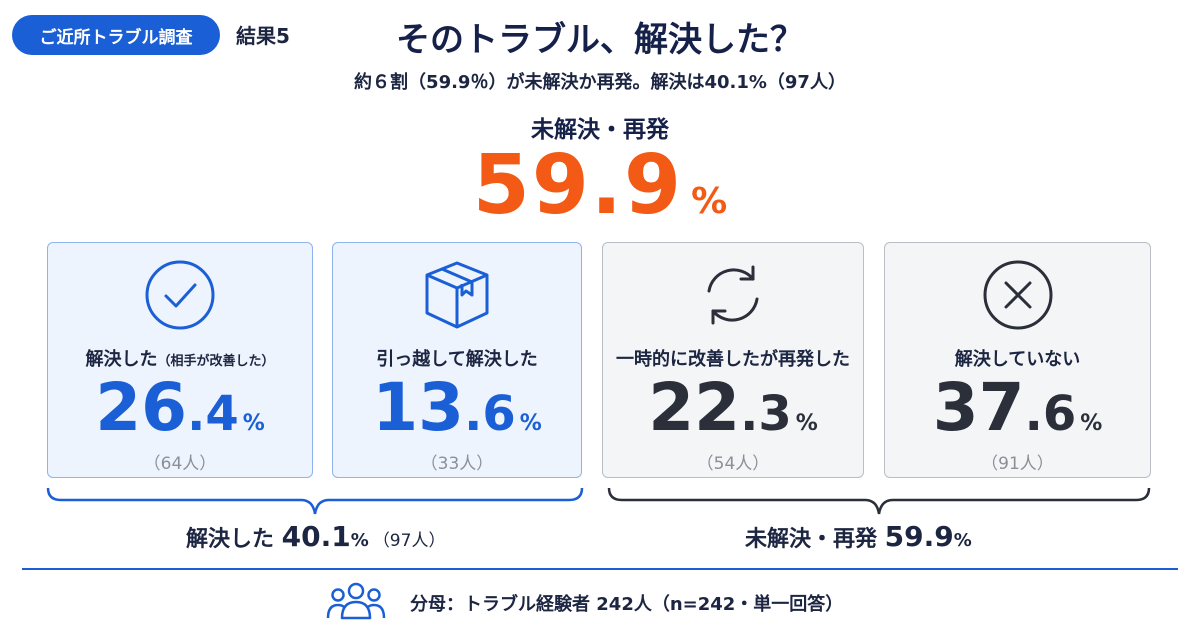 This screenshot has width=1200, height=630. What do you see at coordinates (709, 201) in the screenshot?
I see `hero-unit: %` at bounding box center [709, 201].